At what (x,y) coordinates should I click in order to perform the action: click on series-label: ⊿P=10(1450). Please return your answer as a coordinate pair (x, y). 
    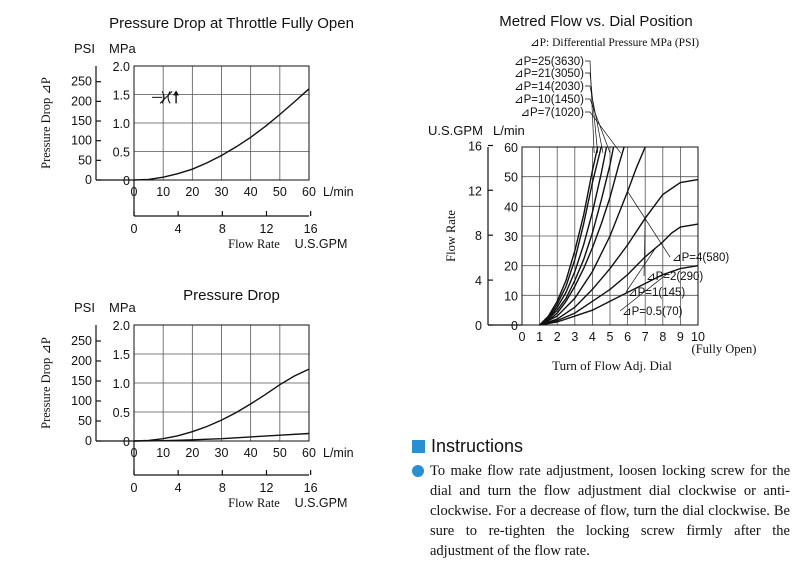
    Looking at the image, I should click on (549, 100).